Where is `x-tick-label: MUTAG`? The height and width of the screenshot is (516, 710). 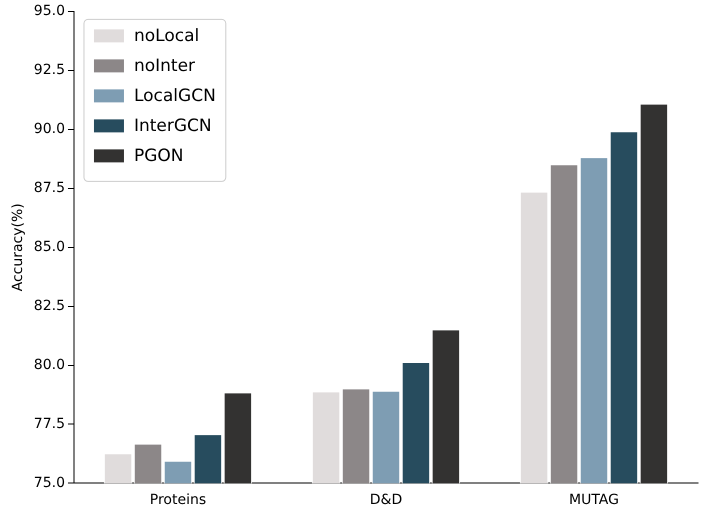 x-tick-label: MUTAG is located at coordinates (594, 500).